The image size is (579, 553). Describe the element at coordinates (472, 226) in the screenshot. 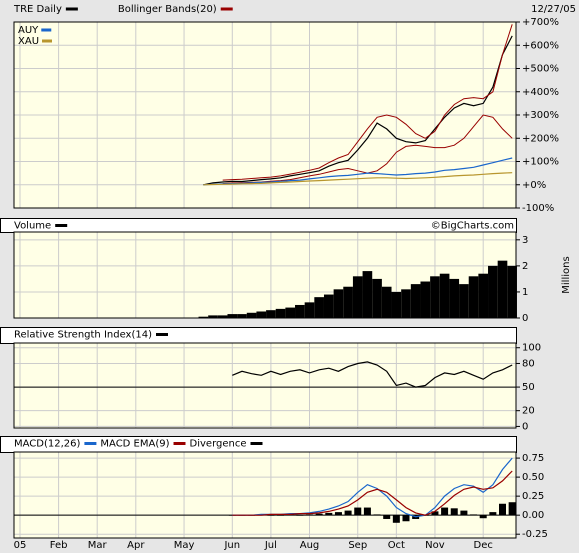

I see `source-label: ©BigCharts.com` at that location.